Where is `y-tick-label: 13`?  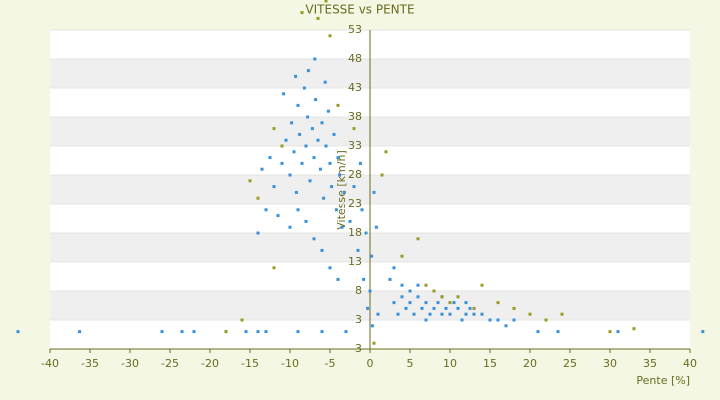
y-tick-label: 13 is located at coordinates (355, 261).